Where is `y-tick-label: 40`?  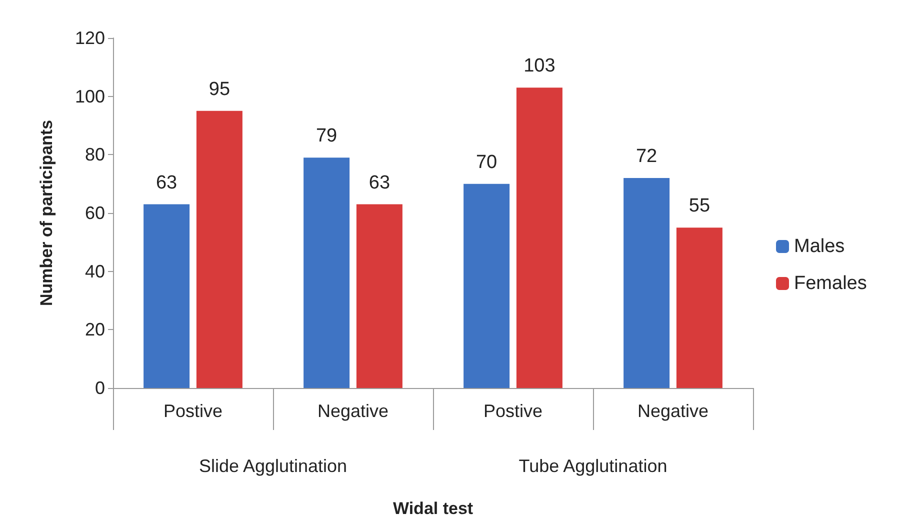
y-tick-label: 40 is located at coordinates (94, 271).